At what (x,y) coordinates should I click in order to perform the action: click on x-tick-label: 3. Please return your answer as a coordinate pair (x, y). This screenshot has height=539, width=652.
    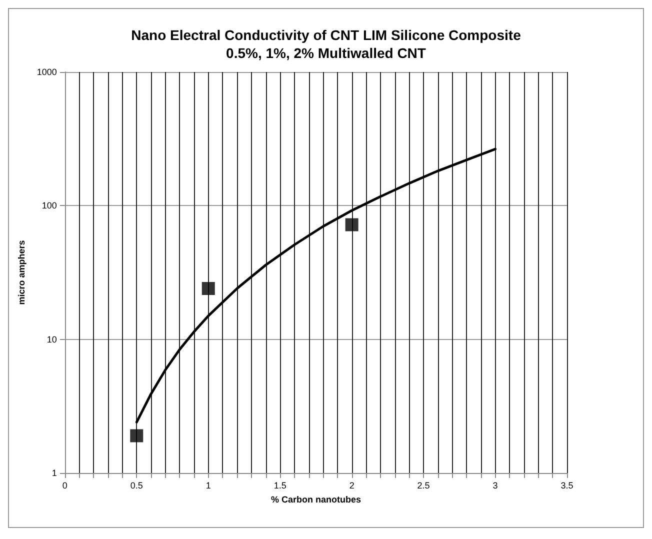
    Looking at the image, I should click on (495, 485).